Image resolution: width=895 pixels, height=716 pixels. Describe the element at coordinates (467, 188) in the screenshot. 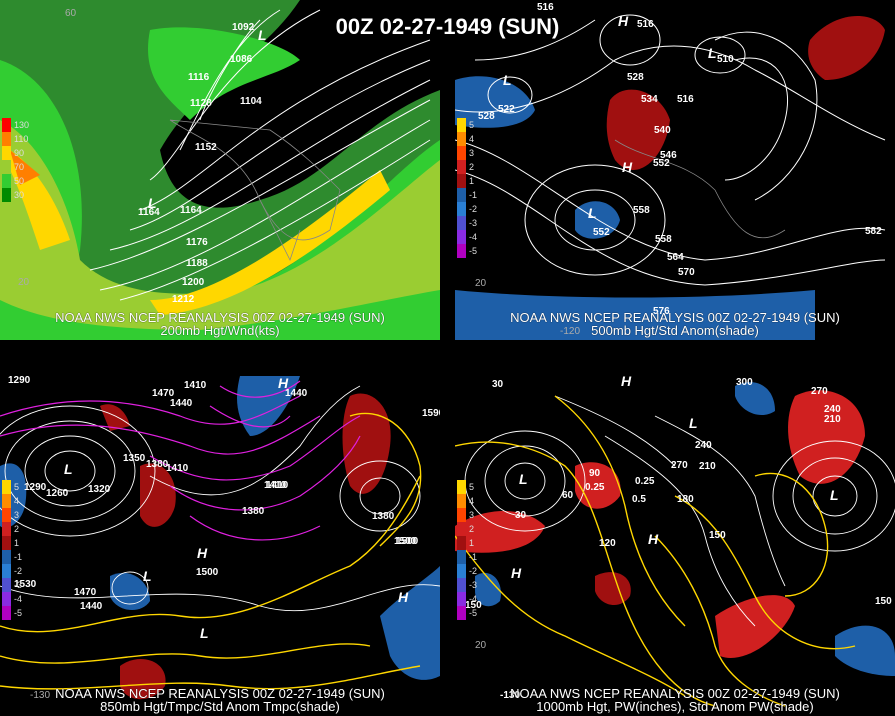

I see `legend-500mb: 5 4 3 2 1 -1 -2 -3 -4 -5` at that location.